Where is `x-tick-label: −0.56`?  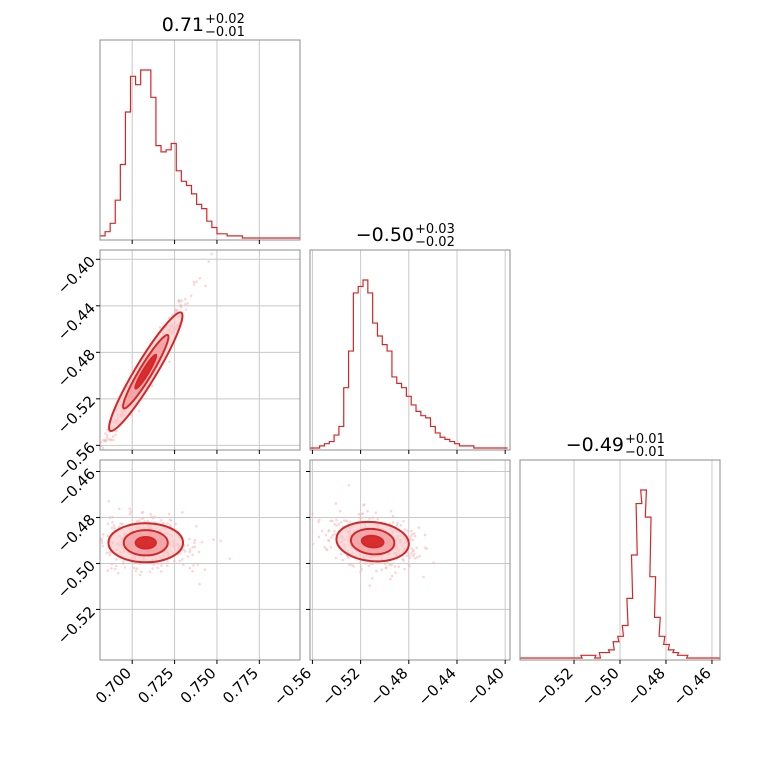 x-tick-label: −0.56 is located at coordinates (292, 686).